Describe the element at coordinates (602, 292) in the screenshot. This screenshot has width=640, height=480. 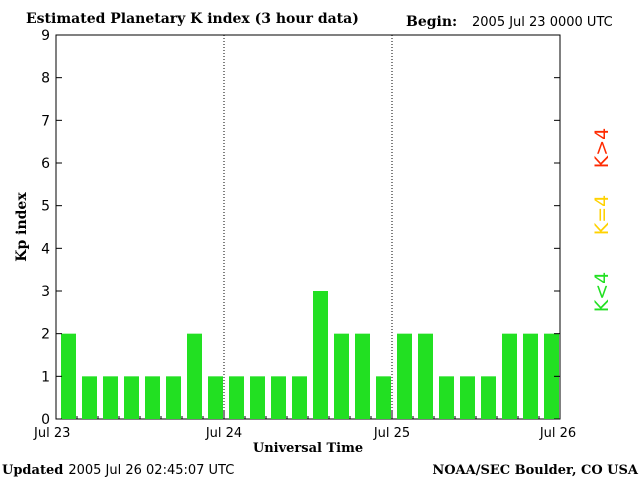
I see `legend-k-below-4: K<4` at that location.